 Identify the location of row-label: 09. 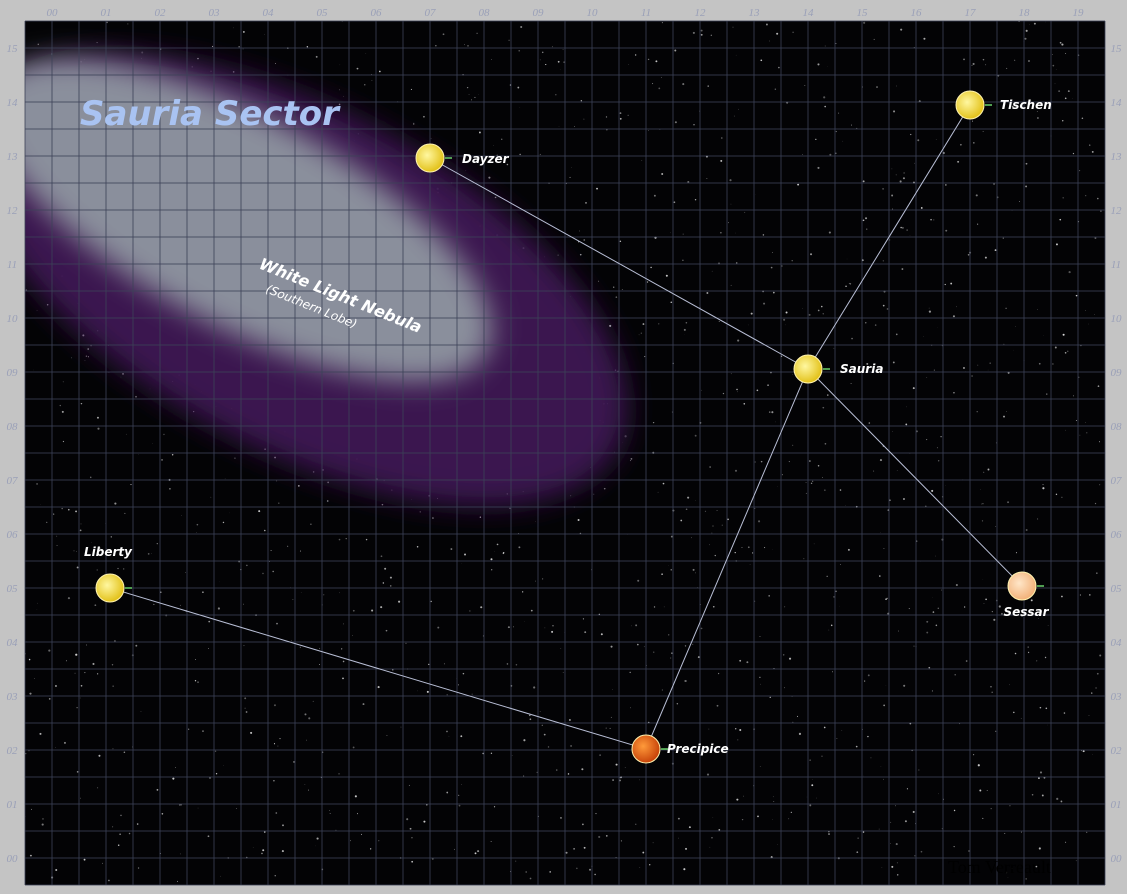
(13, 373).